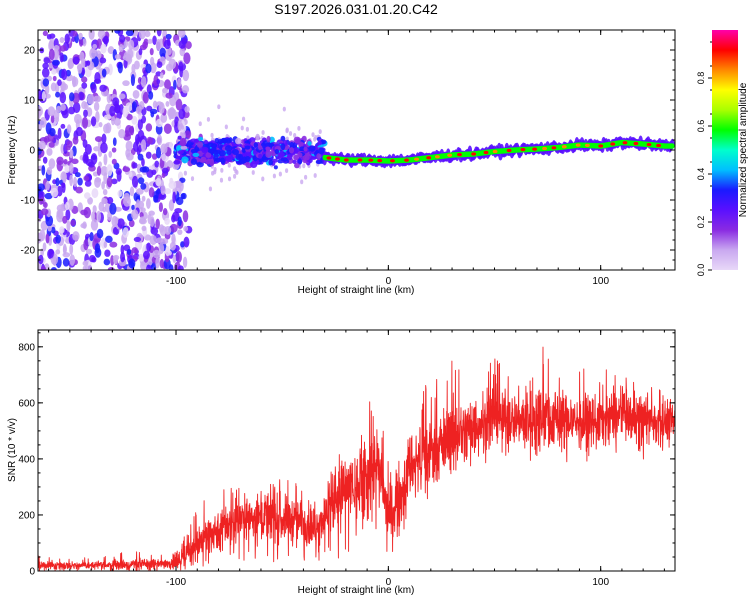 This screenshot has height=600, width=750. Describe the element at coordinates (26, 347) in the screenshot. I see `y-tick-label: 800` at that location.